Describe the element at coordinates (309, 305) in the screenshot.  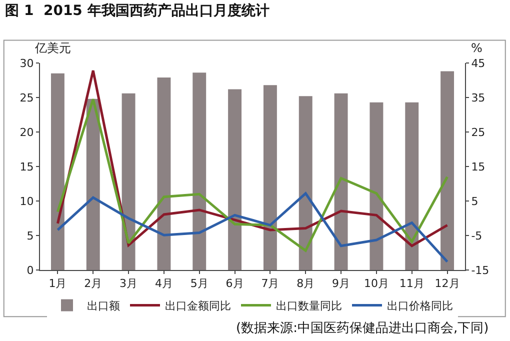
I see `legend-label: 出口数量同比` at that location.